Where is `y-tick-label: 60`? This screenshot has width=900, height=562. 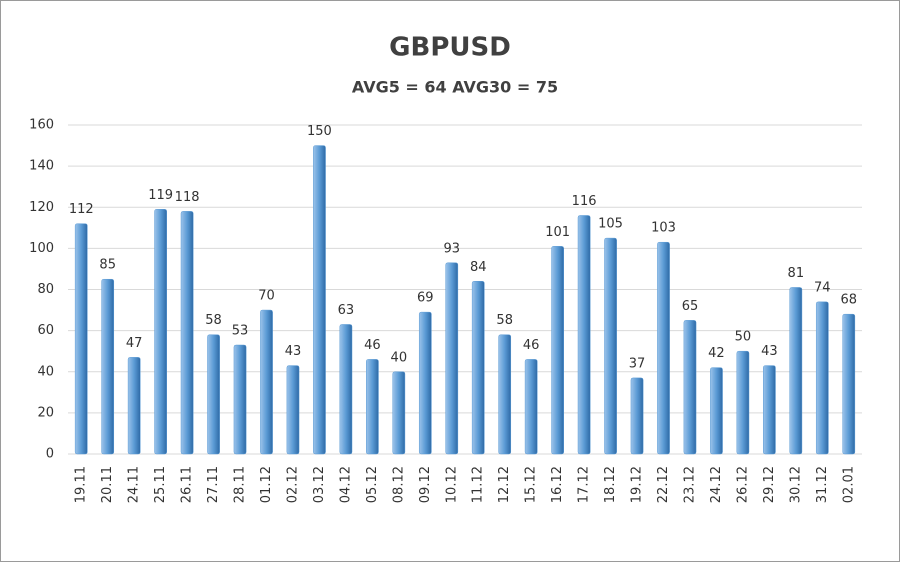 y-tick-label: 60 is located at coordinates (45, 330).